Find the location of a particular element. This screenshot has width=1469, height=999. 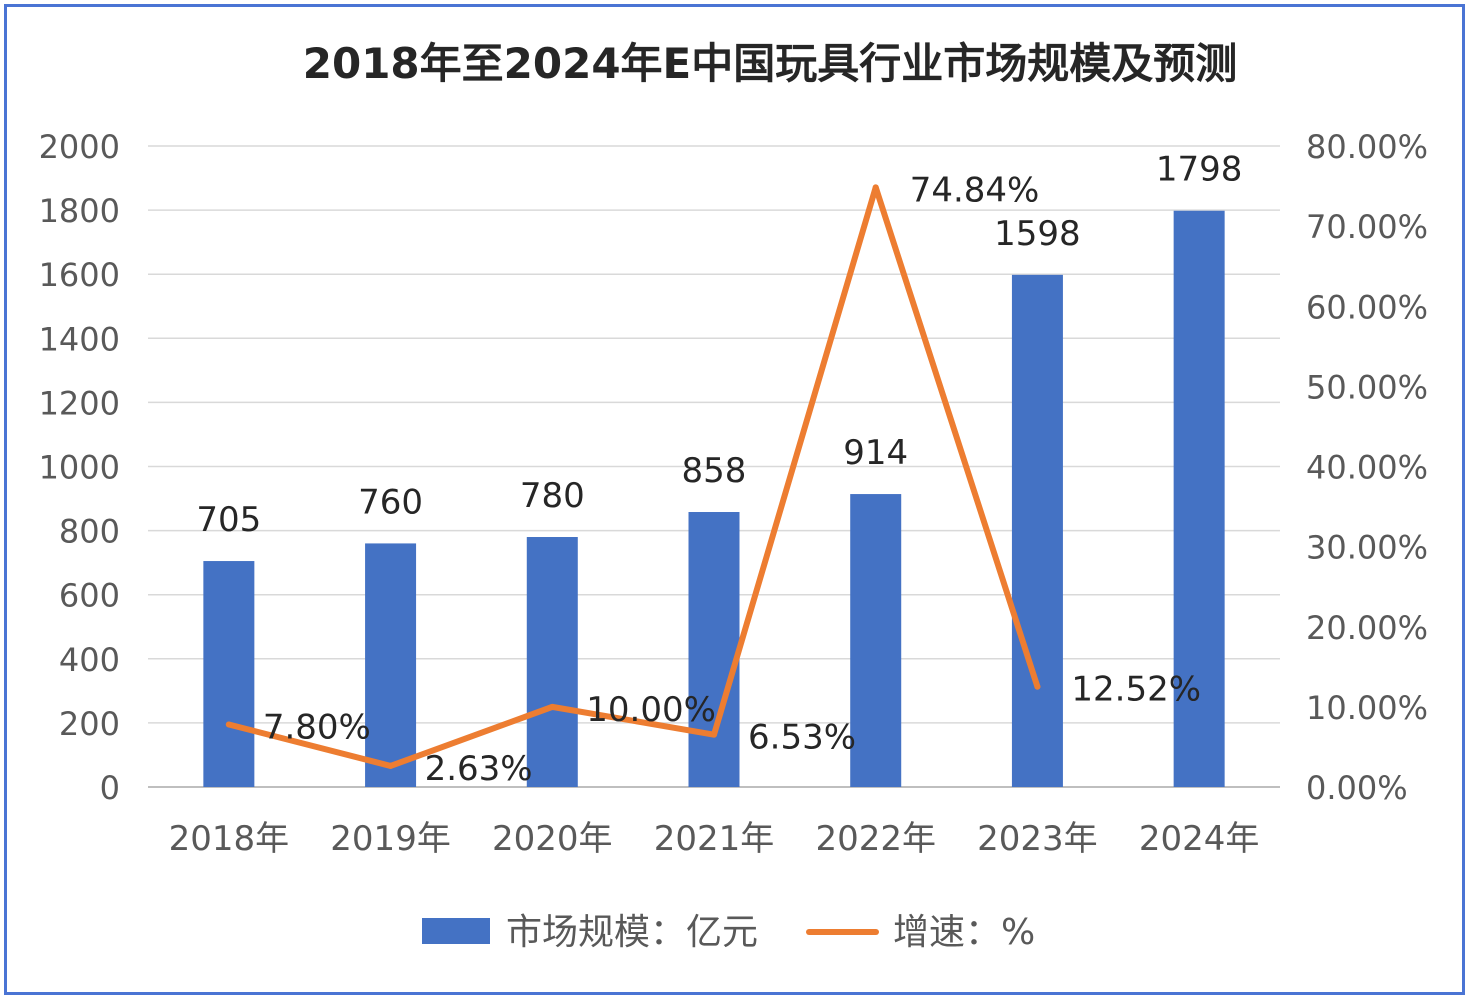

line-data-label: 10.00% is located at coordinates (651, 710).